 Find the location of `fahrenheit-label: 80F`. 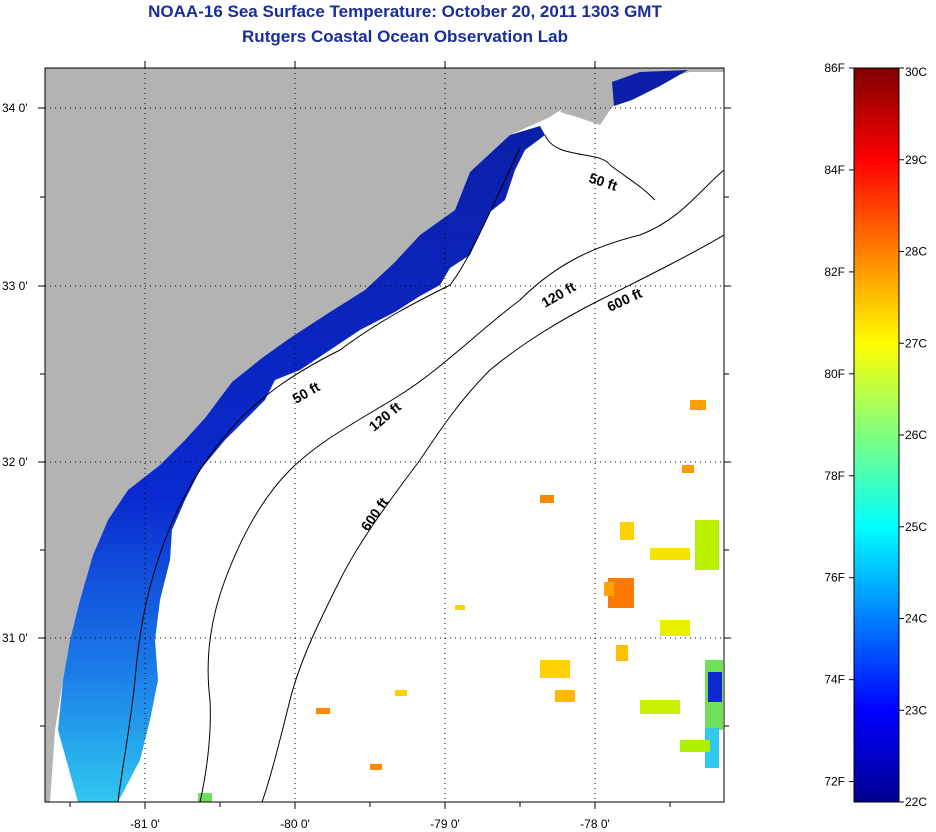

fahrenheit-label: 80F is located at coordinates (834, 374).